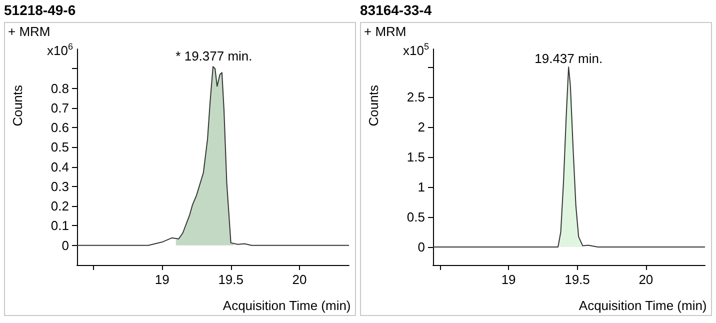 The width and height of the screenshot is (716, 323). I want to click on y-tick-label: 0.7, so click(59, 108).